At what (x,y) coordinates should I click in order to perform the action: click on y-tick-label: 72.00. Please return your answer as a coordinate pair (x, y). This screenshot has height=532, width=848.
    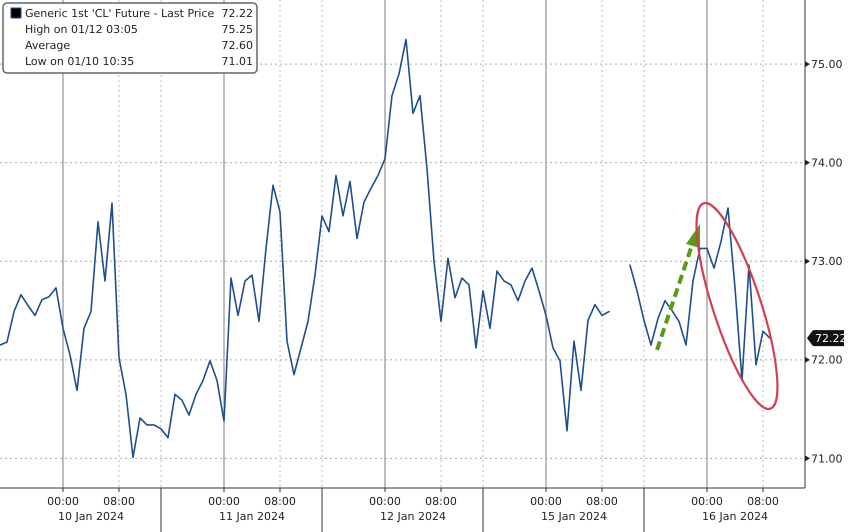
    Looking at the image, I should click on (826, 360).